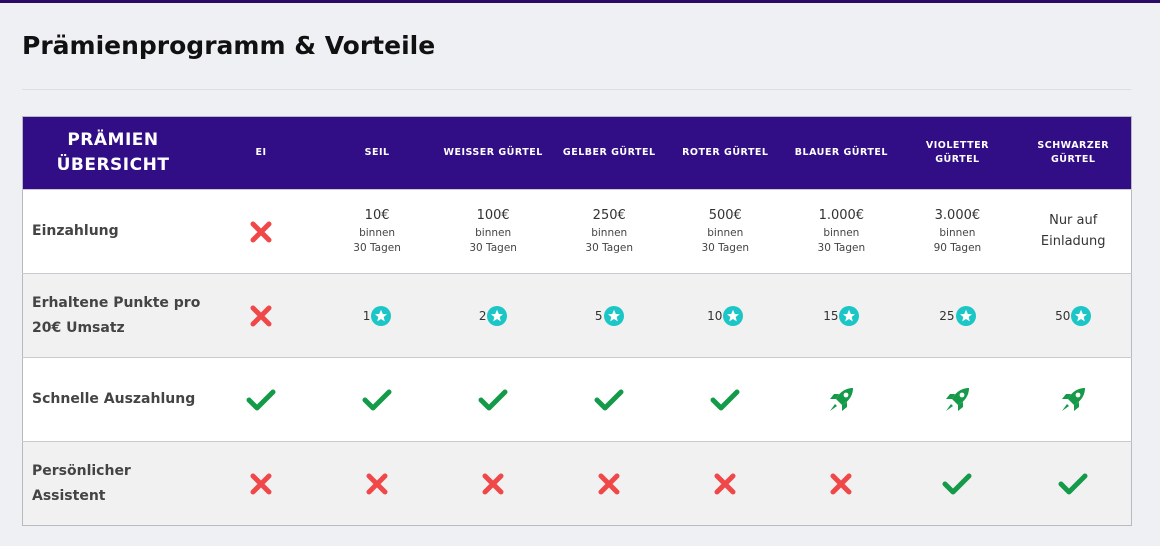 This screenshot has width=1160, height=546. I want to click on table-row: Persönlicher Assistent, so click(577, 483).